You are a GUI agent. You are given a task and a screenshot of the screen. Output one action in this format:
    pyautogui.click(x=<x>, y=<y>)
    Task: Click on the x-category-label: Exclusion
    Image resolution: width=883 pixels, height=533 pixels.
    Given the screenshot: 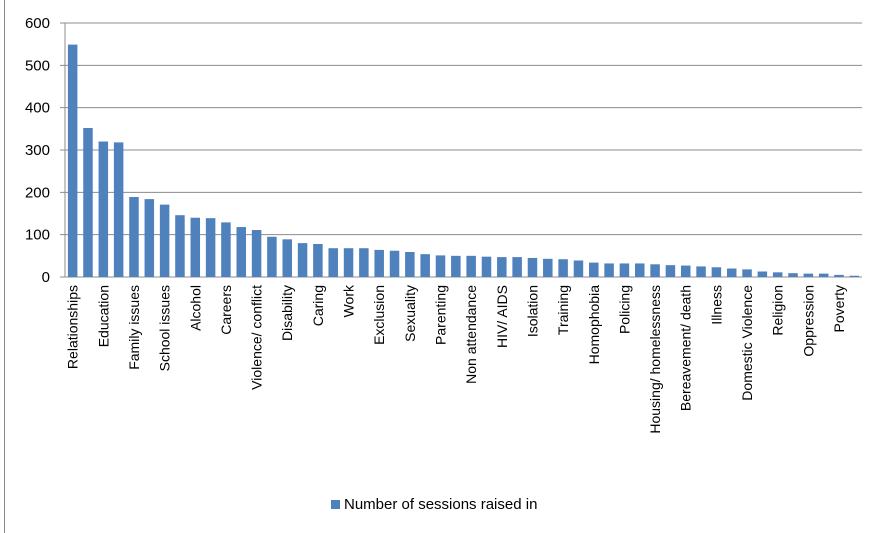 What is the action you would take?
    pyautogui.click(x=379, y=315)
    